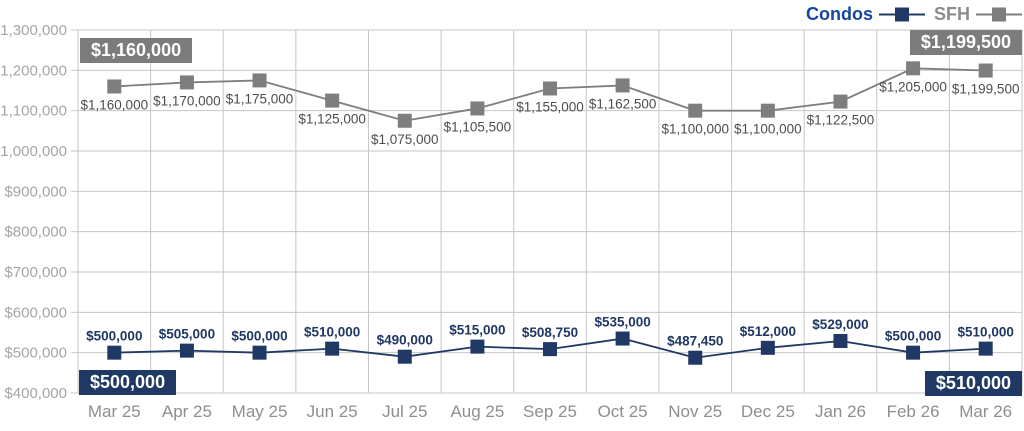 This screenshot has width=1024, height=431. Describe the element at coordinates (35, 191) in the screenshot. I see `y-axis-label: $900,000` at that location.